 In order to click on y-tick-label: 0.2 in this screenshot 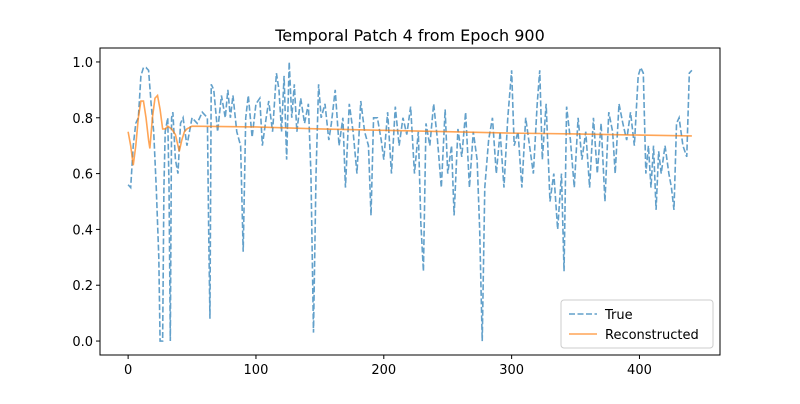, I will do `click(82, 286)`.